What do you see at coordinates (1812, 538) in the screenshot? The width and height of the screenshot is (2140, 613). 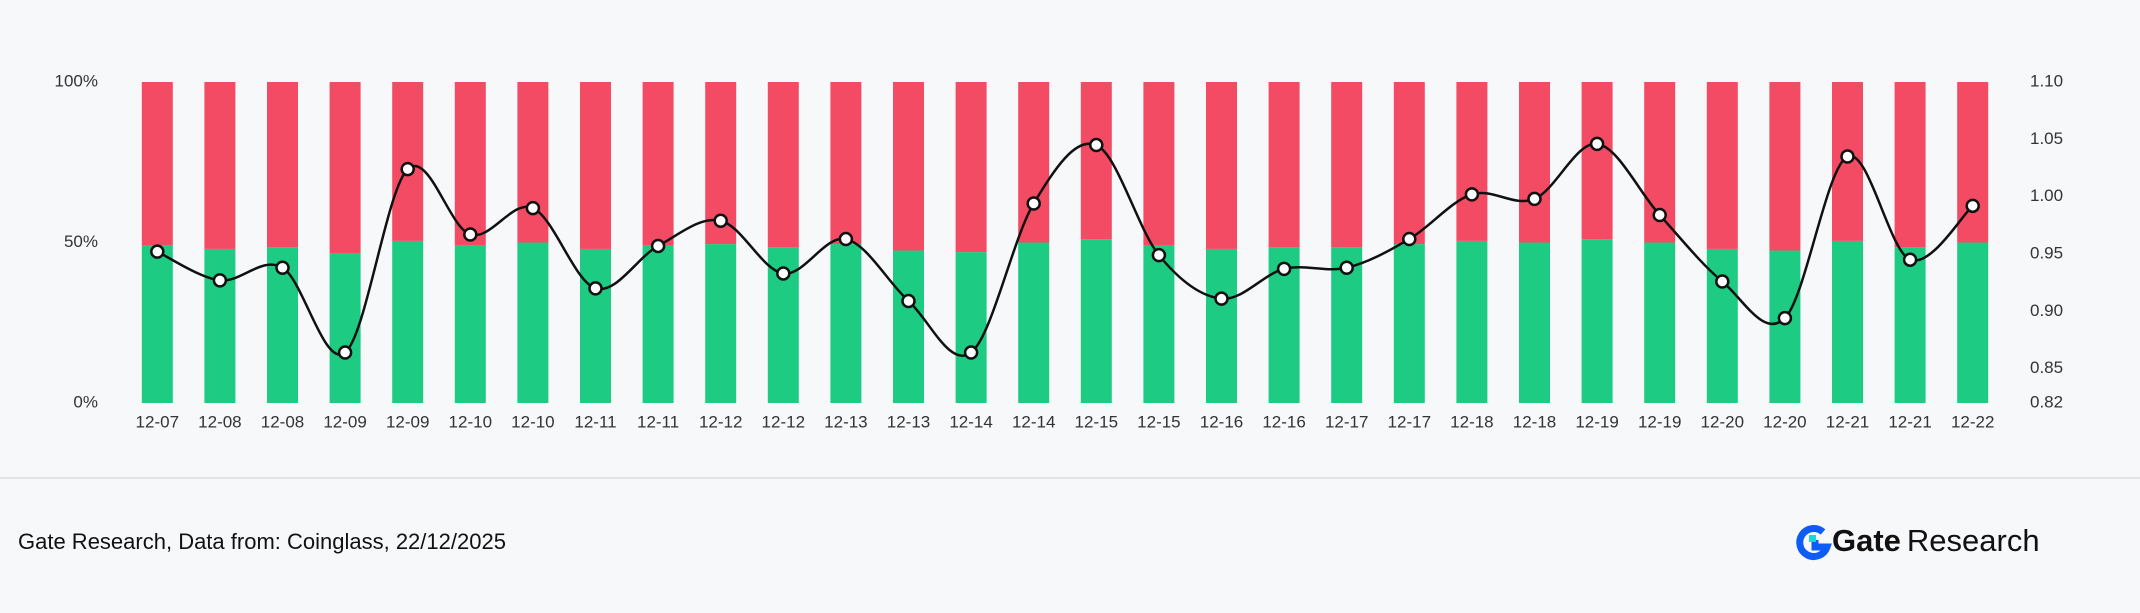 I see `logo-icon-dot` at bounding box center [1812, 538].